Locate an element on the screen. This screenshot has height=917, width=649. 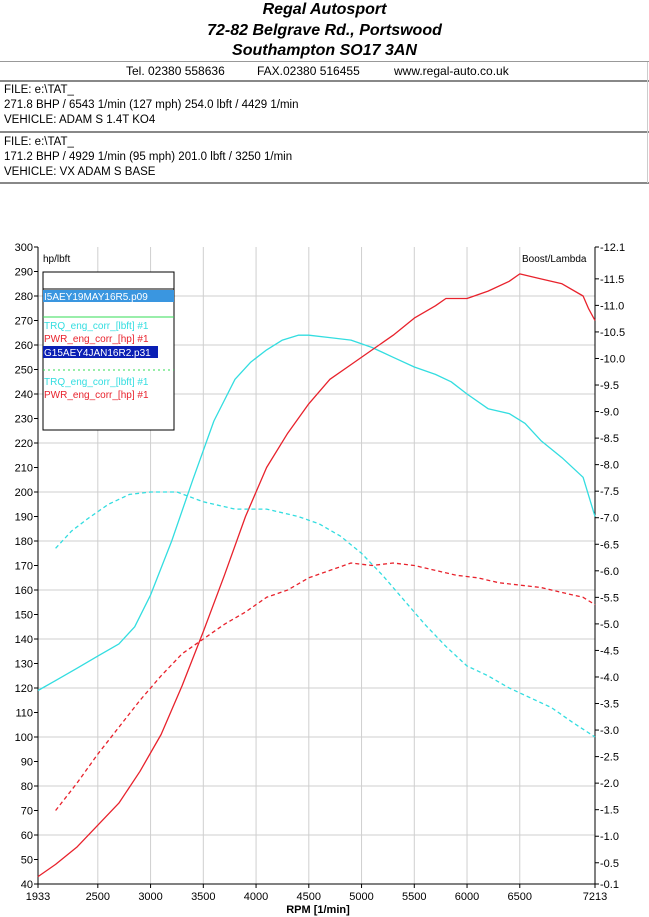
right-tick-label: -9.0 is located at coordinates (609, 413).